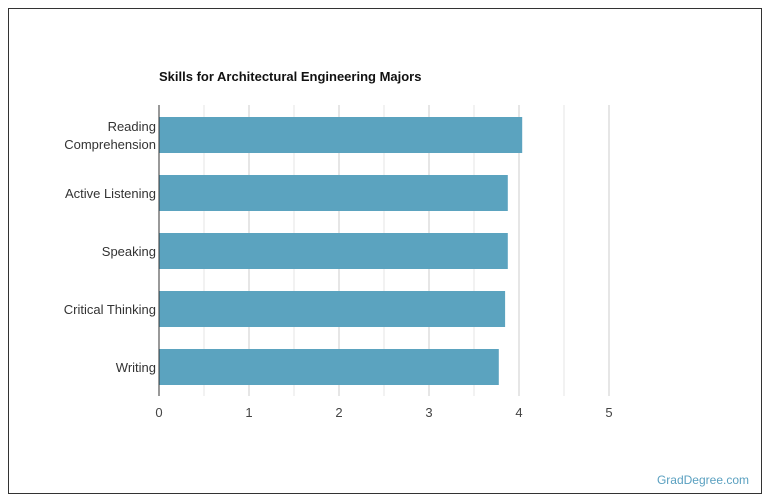 This screenshot has width=770, height=503. What do you see at coordinates (428, 412) in the screenshot?
I see `x-tick-label: 3` at bounding box center [428, 412].